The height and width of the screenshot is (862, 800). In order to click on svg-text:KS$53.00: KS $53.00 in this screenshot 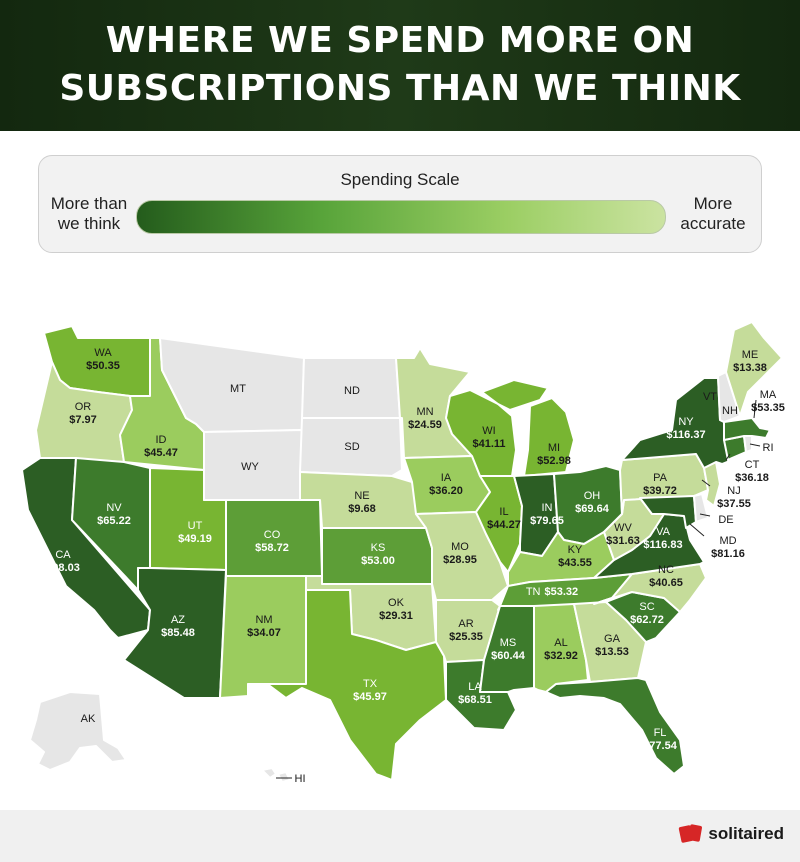, I will do `click(378, 554)`.